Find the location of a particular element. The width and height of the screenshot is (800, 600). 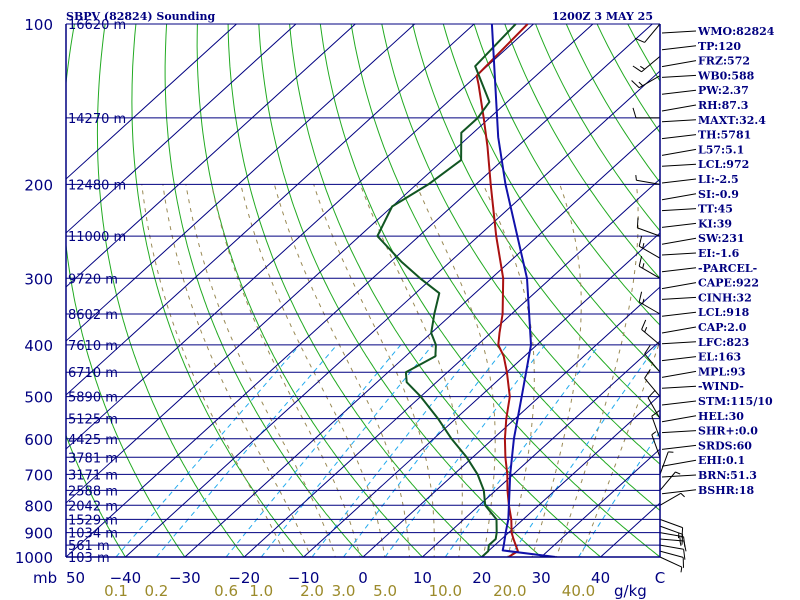

mixing-ratio-label: 5.0 is located at coordinates (385, 591).